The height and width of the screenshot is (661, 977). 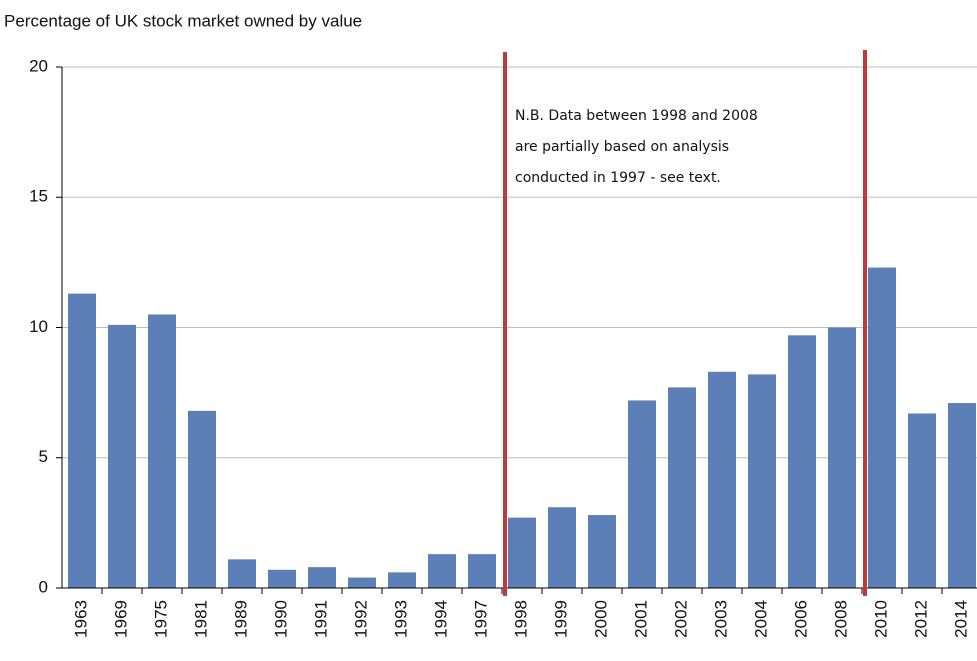 What do you see at coordinates (43, 456) in the screenshot?
I see `y-tick-label: 5` at bounding box center [43, 456].